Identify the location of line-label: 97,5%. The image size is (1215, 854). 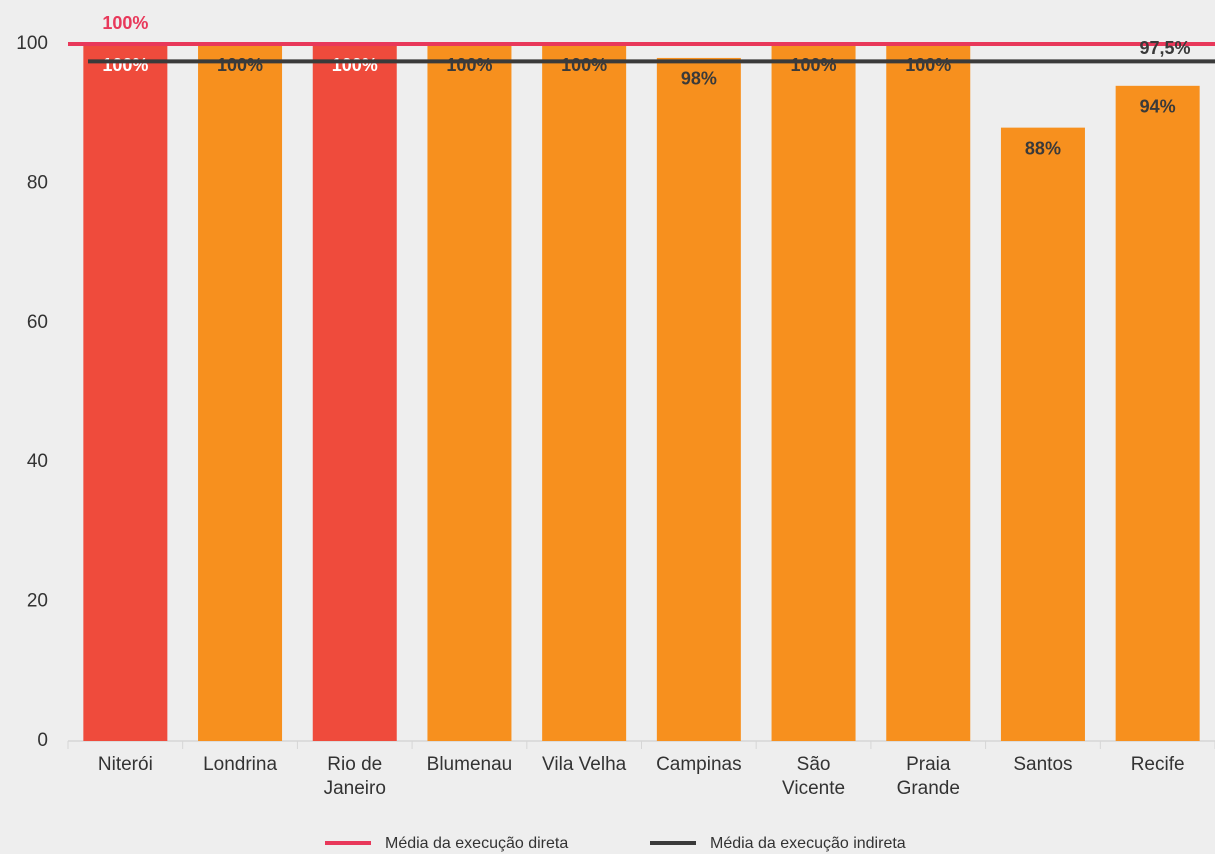
(1164, 48).